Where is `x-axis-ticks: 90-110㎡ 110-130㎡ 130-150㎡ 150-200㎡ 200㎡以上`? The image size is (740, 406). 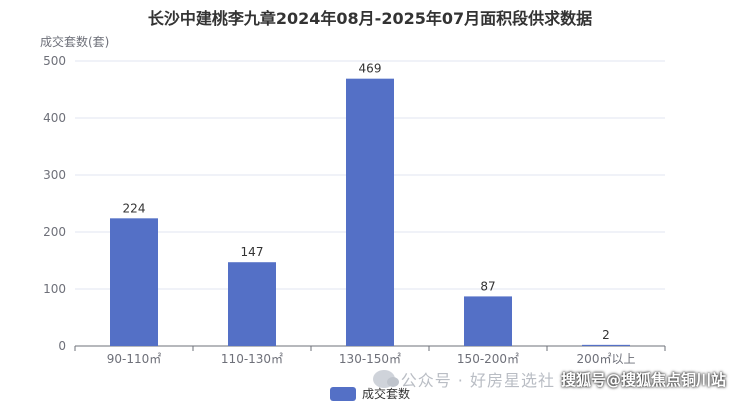 x-axis-ticks: 90-110㎡ 110-130㎡ 130-150㎡ 150-200㎡ 200㎡以上 is located at coordinates (370, 356).